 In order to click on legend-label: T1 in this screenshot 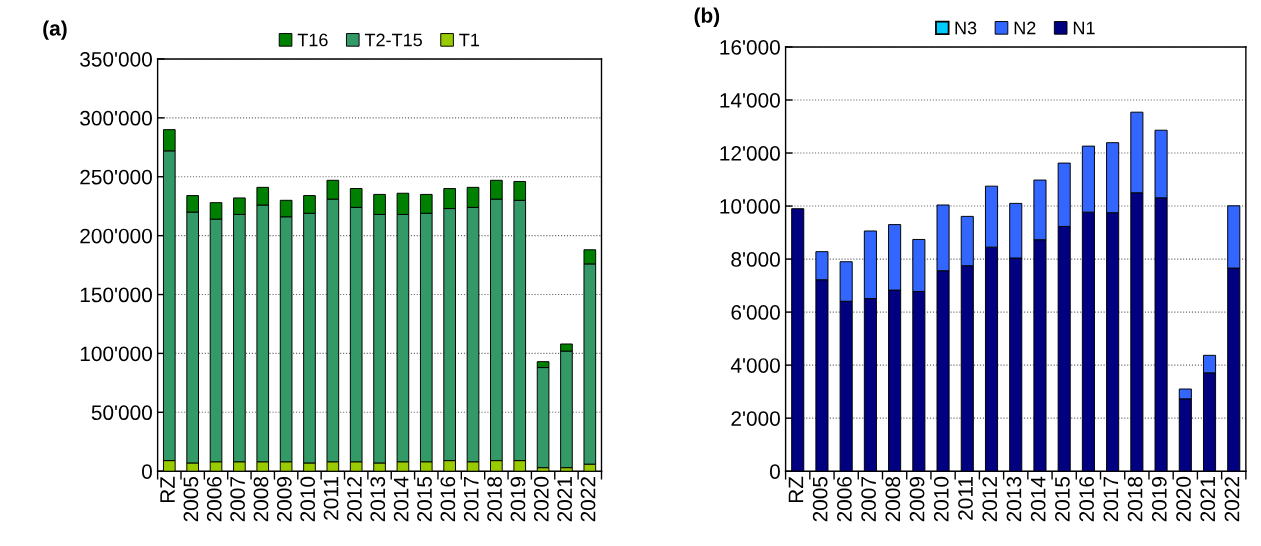, I will do `click(469, 40)`.